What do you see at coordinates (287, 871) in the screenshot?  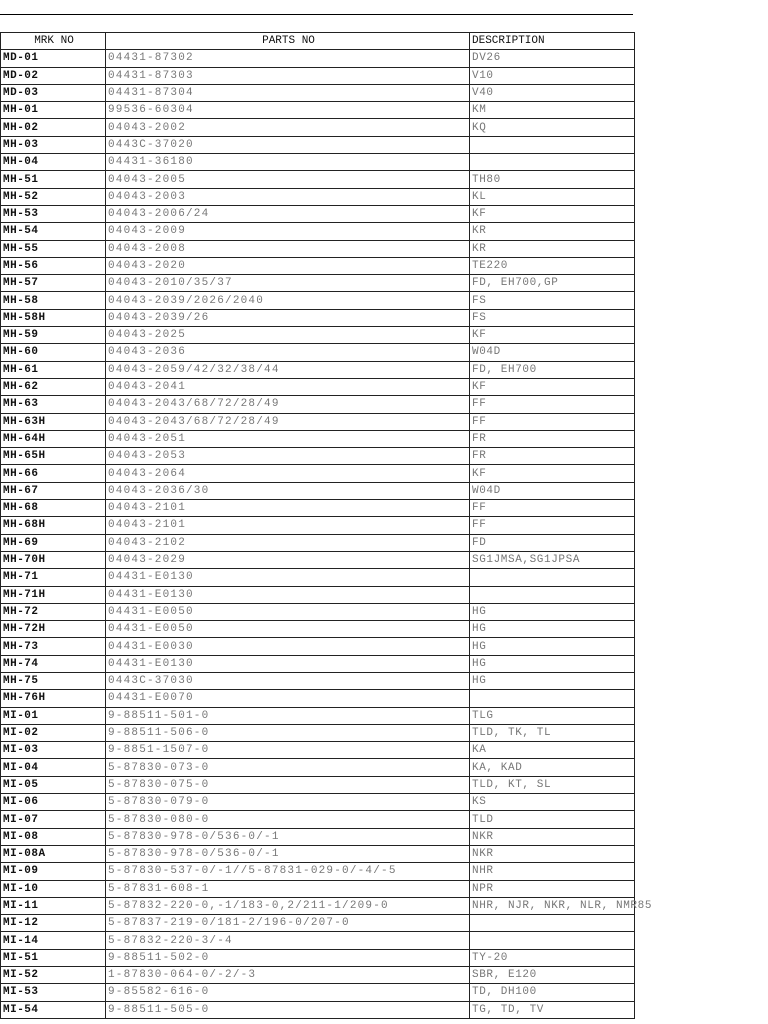 I see `parts-no-cell: 5-87830-537-0/-1//5-87831-029-0/-4/-5` at bounding box center [287, 871].